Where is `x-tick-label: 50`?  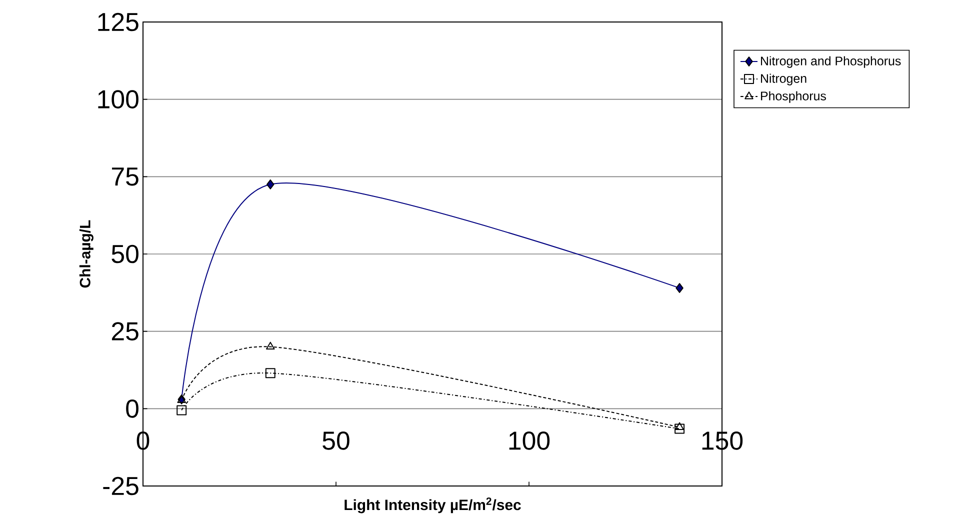 x-tick-label: 50 is located at coordinates (336, 441).